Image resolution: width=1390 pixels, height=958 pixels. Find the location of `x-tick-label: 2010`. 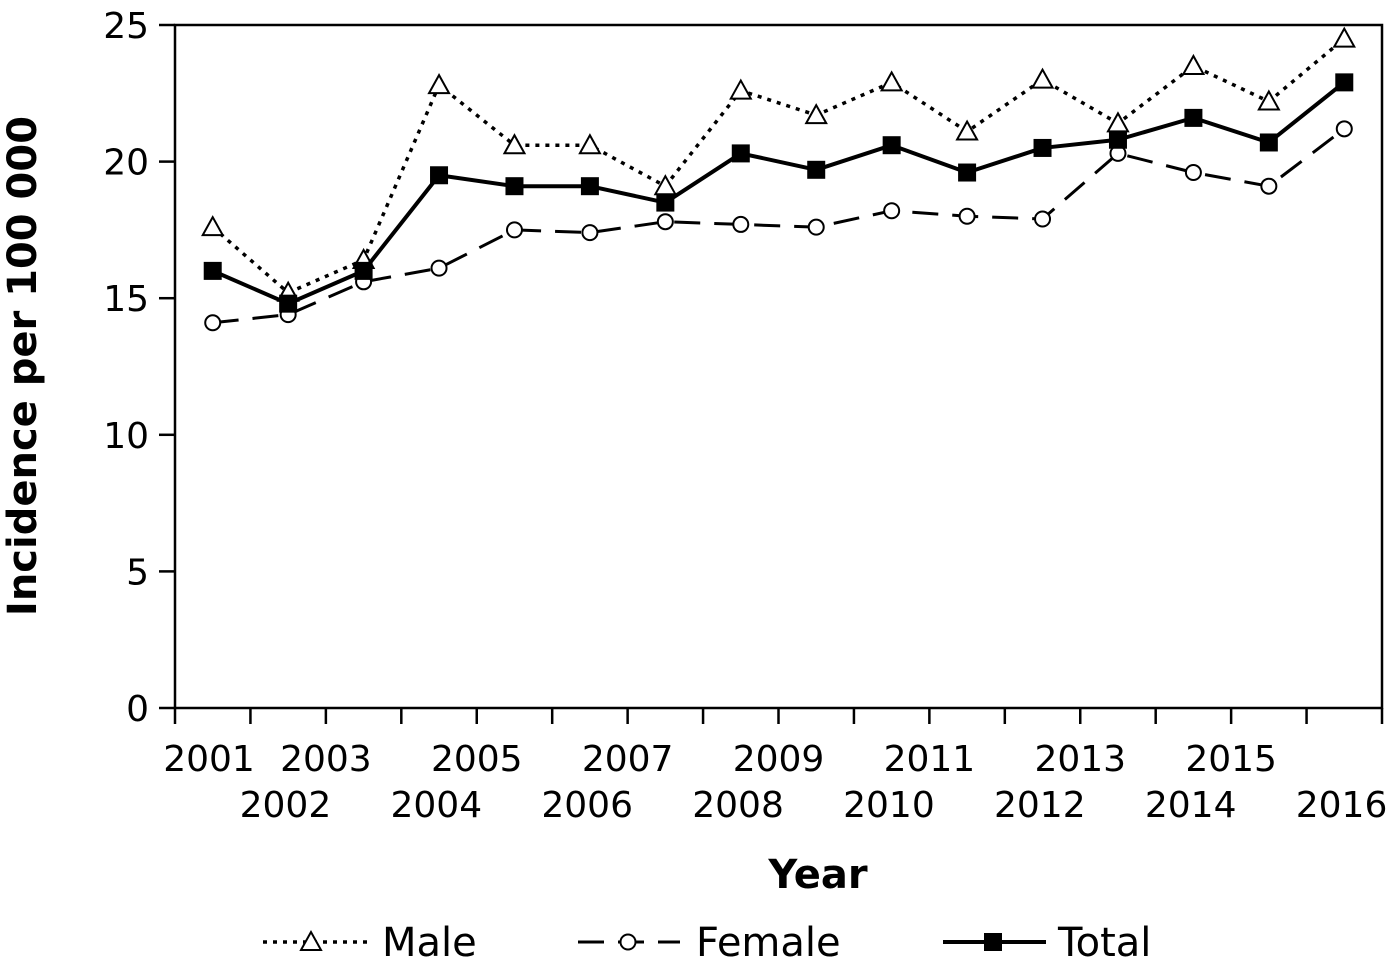

x-tick-label: 2010 is located at coordinates (889, 805).